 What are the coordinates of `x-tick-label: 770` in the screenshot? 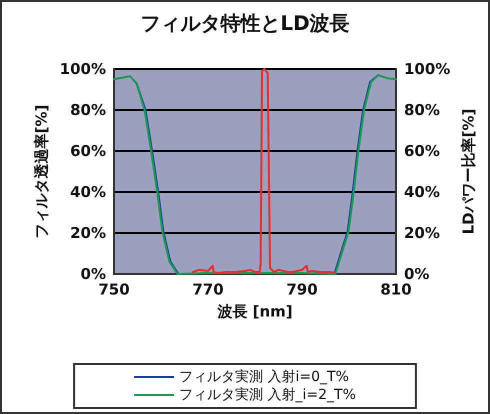 It's located at (208, 289).